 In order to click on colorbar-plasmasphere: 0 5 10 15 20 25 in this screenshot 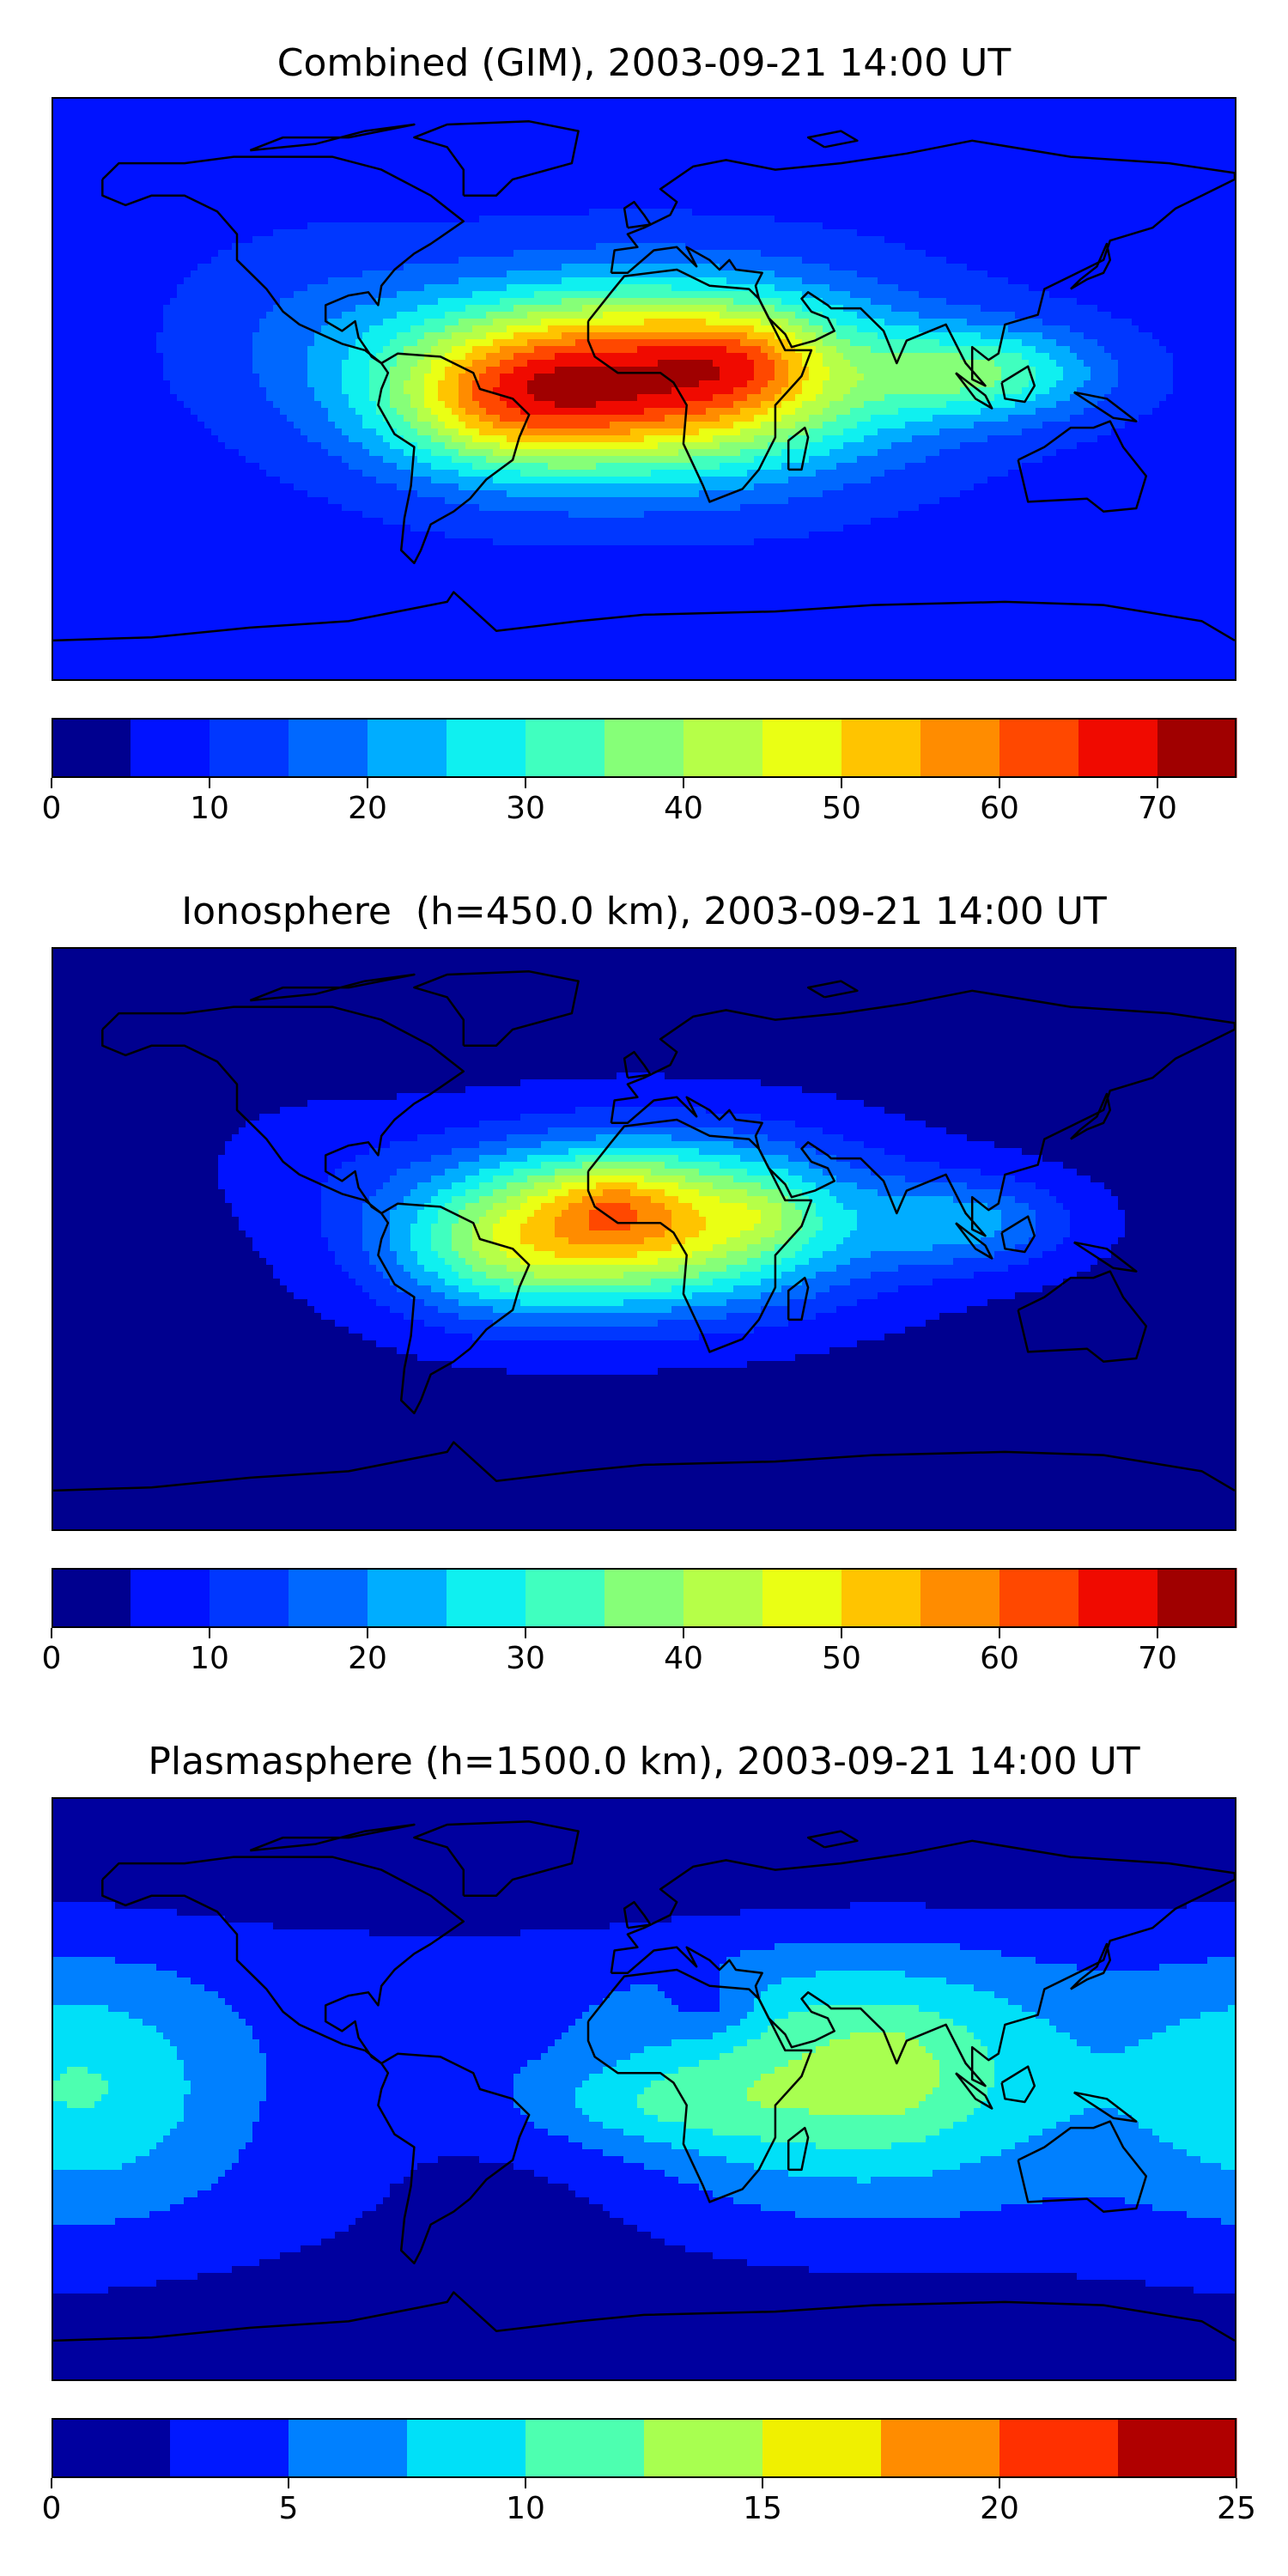, I will do `click(649, 2471)`.